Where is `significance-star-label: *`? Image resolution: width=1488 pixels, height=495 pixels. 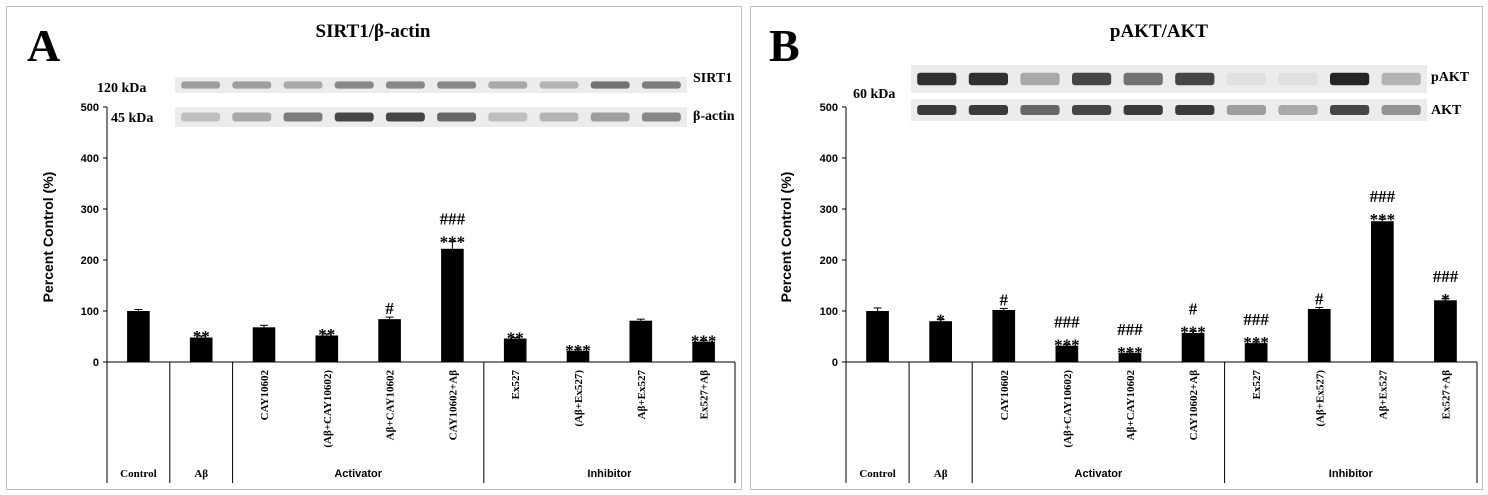
significance-star-label: * is located at coordinates (940, 320).